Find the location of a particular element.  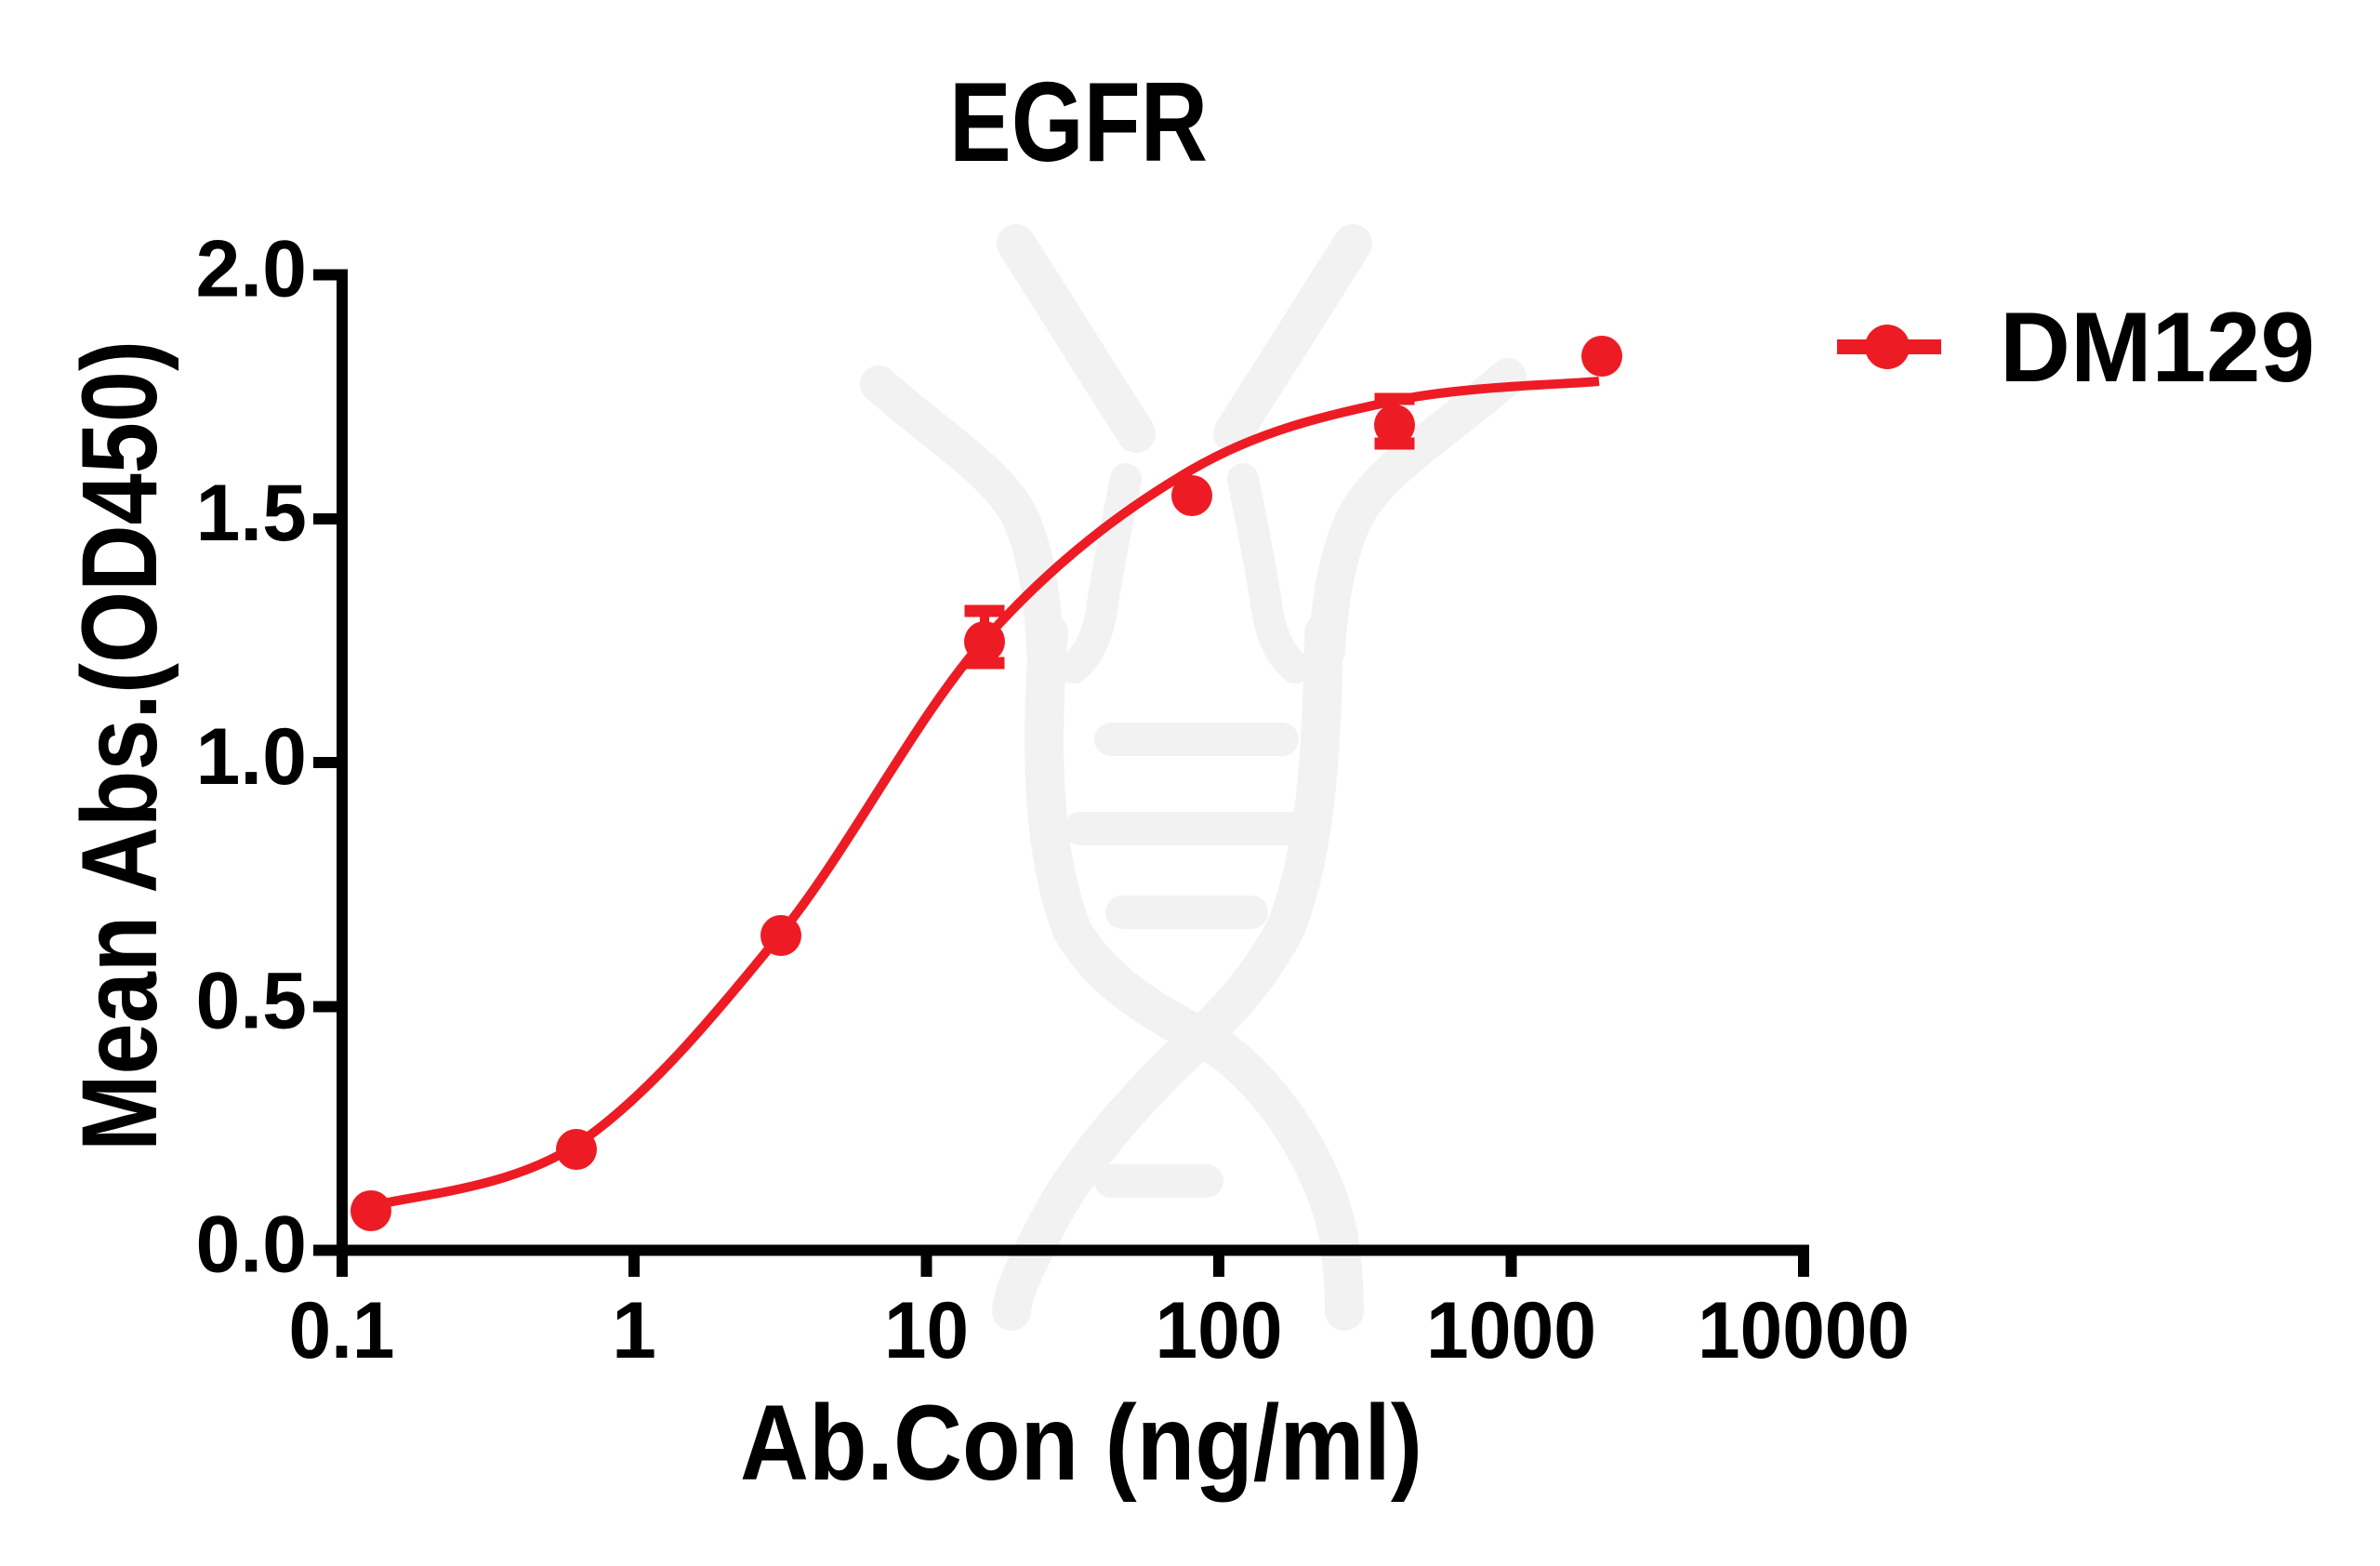

svg-text: 0.5 is located at coordinates (251, 1002).